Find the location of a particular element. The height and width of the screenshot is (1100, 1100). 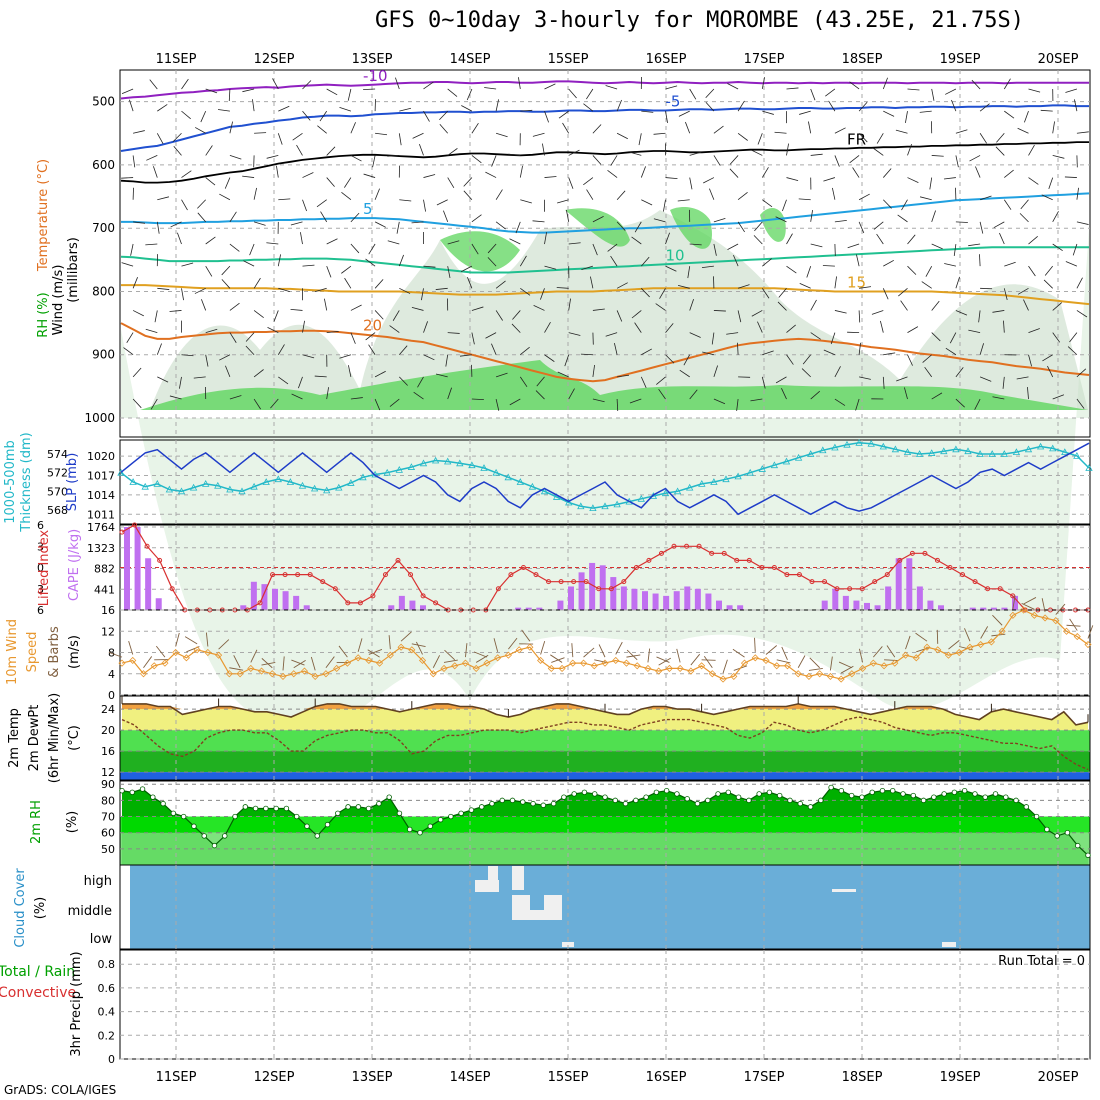

day-label-bottom: 14SEP is located at coordinates (470, 1077).